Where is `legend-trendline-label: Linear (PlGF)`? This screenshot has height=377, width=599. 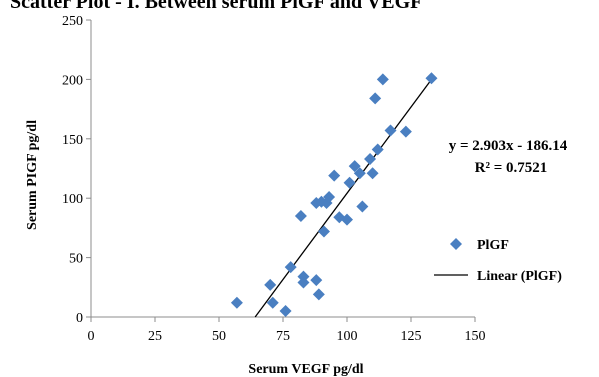
legend-trendline-label: Linear (PlGF) is located at coordinates (519, 276).